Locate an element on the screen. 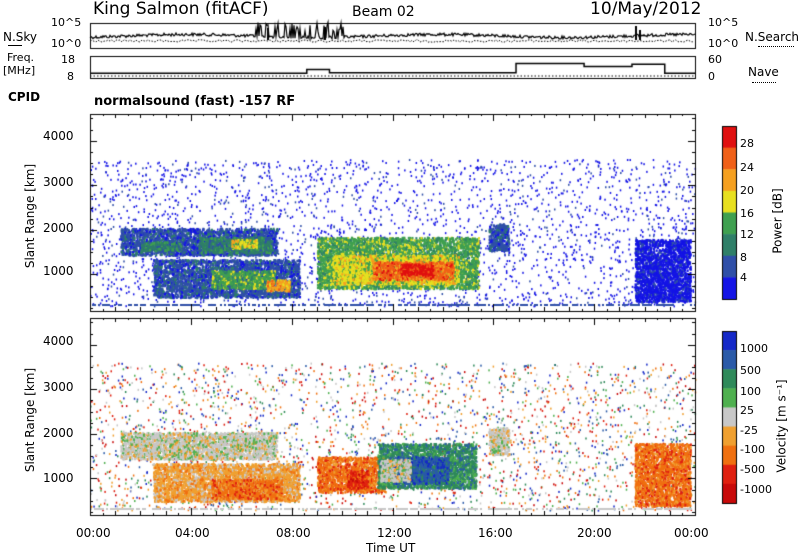 The image size is (800, 555). velocity-cb-tick-m100: -100 is located at coordinates (752, 449).